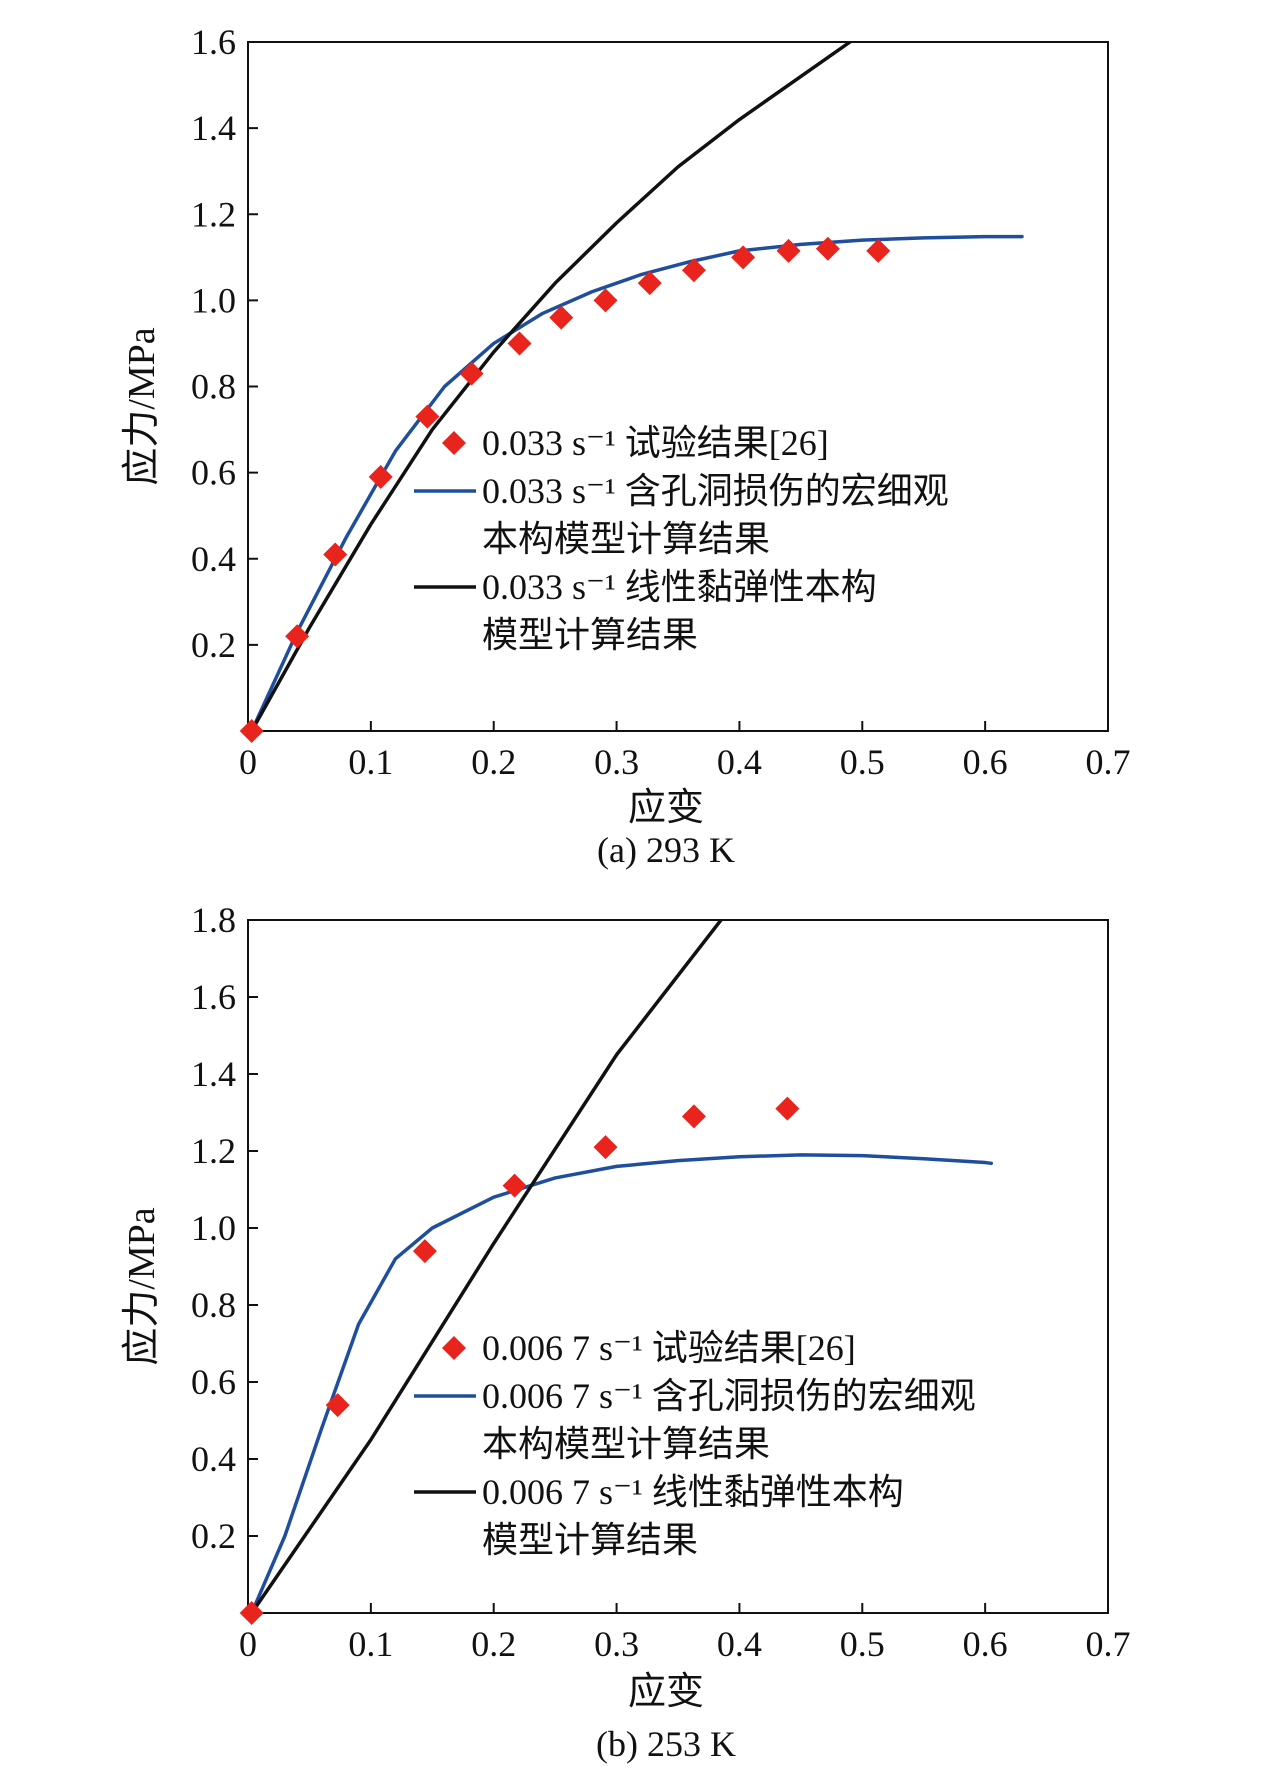 This screenshot has height=1776, width=1276. Describe the element at coordinates (666, 850) in the screenshot. I see `figure-caption: (a) 293 K` at that location.